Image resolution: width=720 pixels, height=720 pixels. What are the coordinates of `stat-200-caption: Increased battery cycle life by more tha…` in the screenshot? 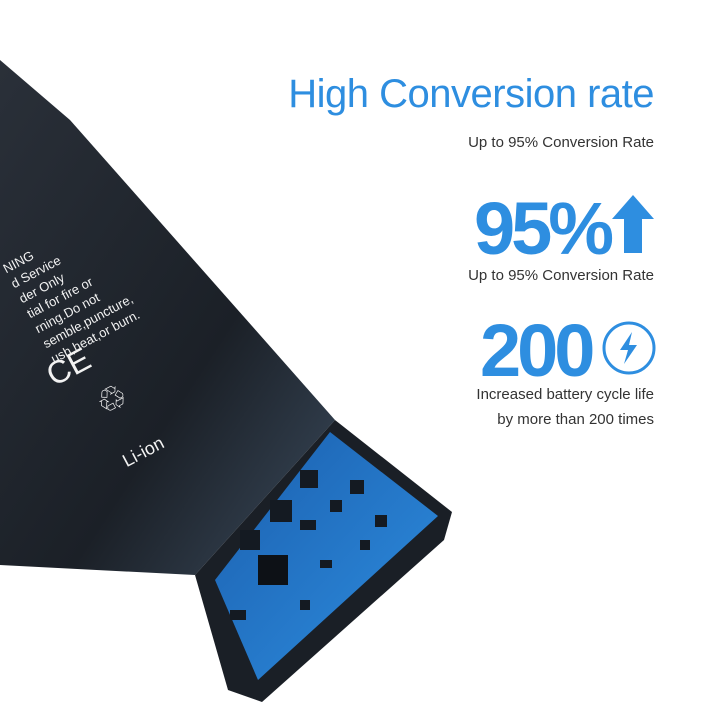 It's located at (565, 407).